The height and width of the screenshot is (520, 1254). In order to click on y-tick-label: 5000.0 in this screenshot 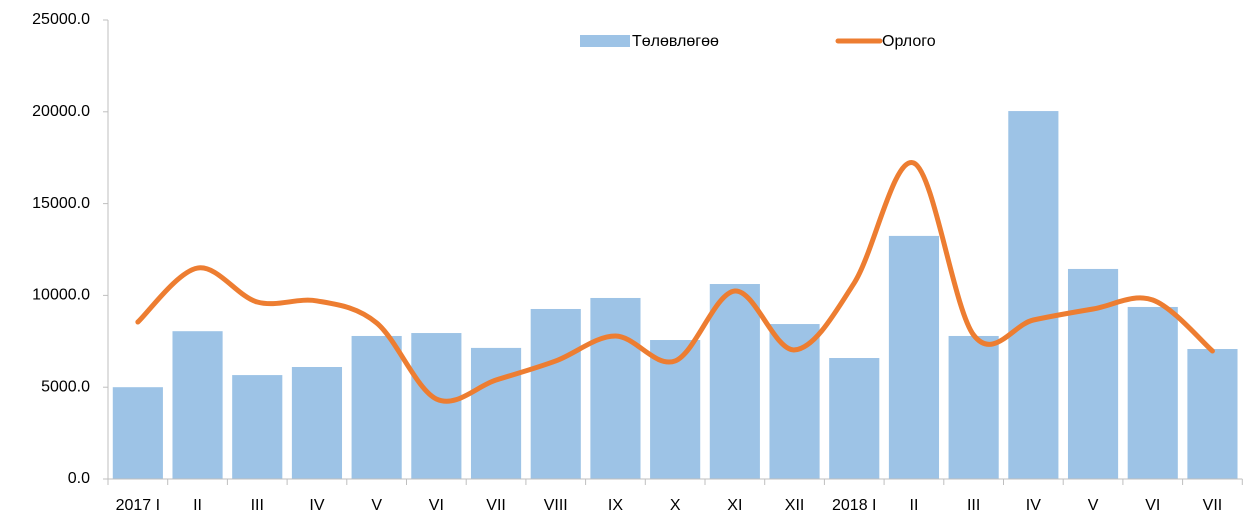, I will do `click(65, 386)`.